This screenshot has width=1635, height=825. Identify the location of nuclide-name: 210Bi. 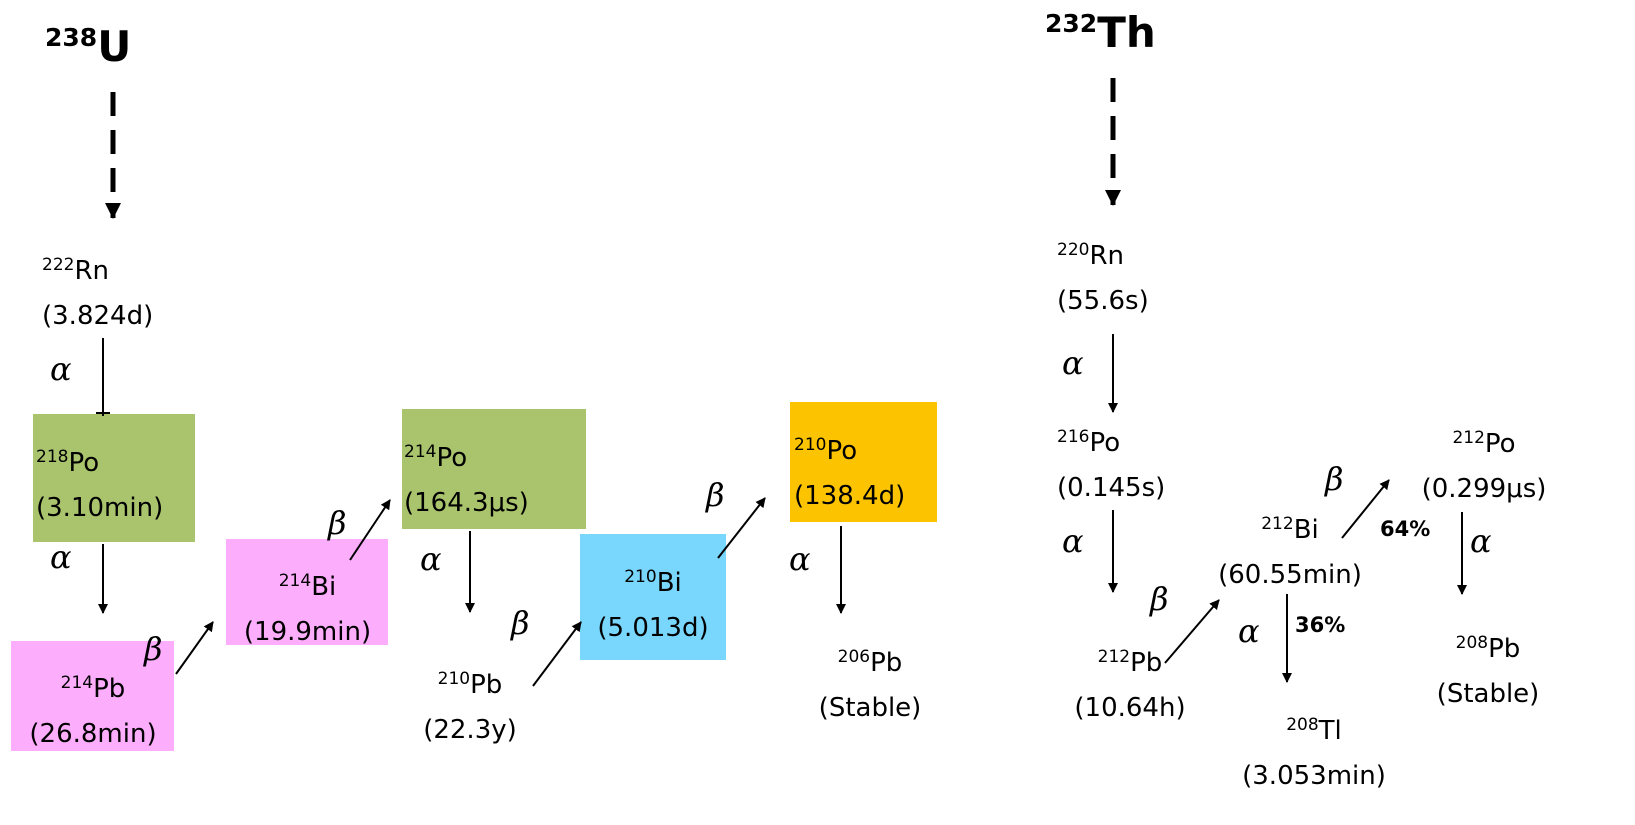
(653, 582).